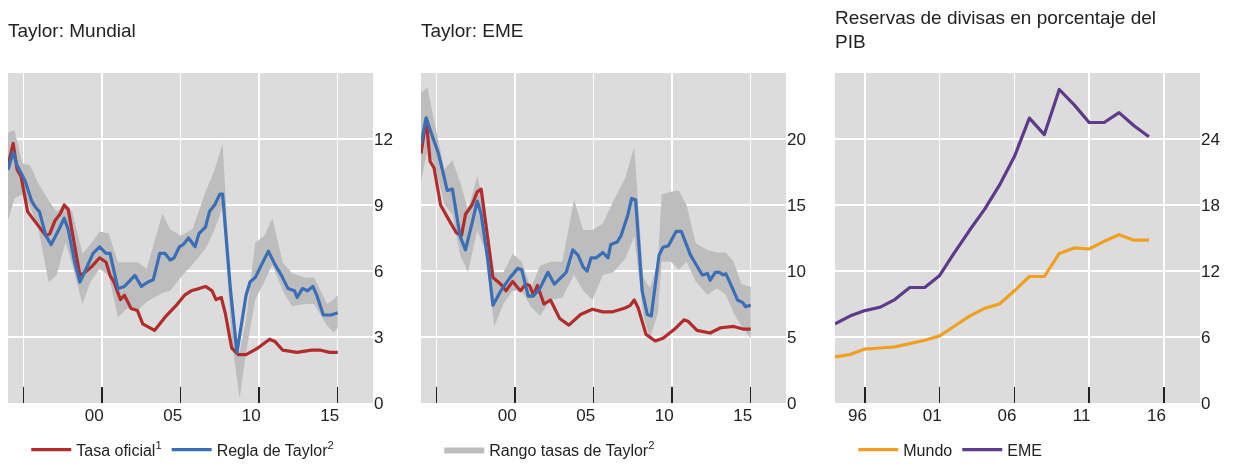 The width and height of the screenshot is (1240, 475). I want to click on x-tick-label: 01, so click(932, 415).